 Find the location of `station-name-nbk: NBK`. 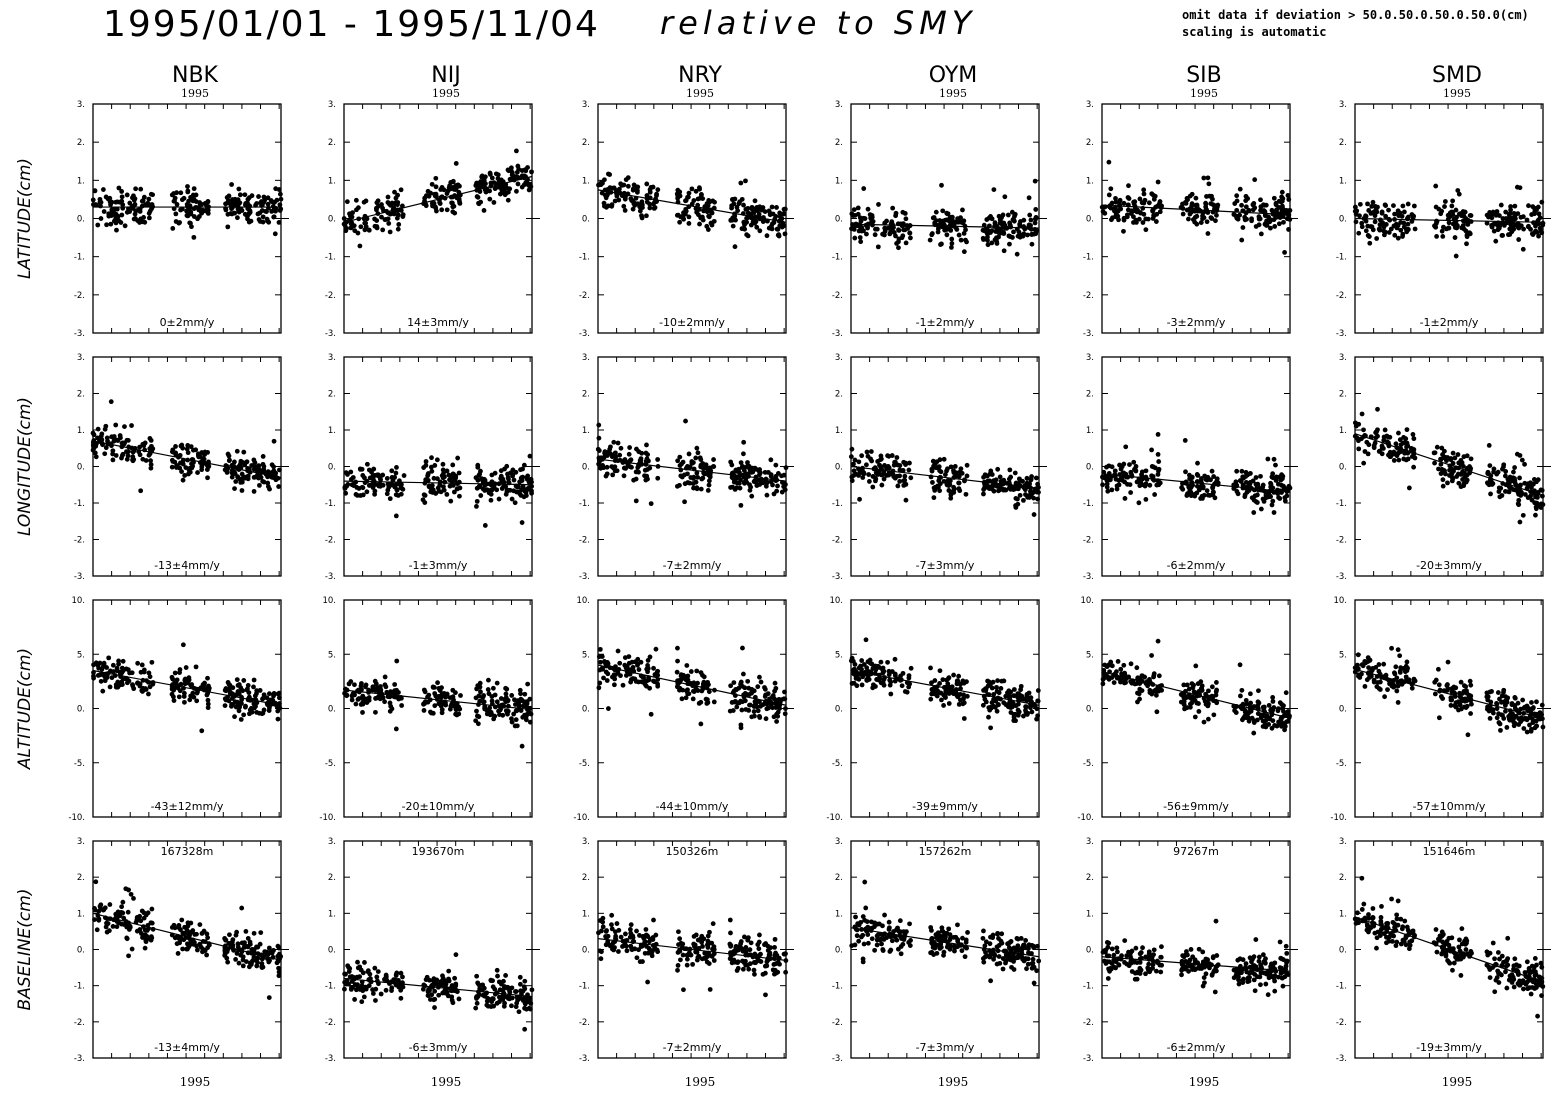

station-name-nbk: NBK is located at coordinates (195, 75).